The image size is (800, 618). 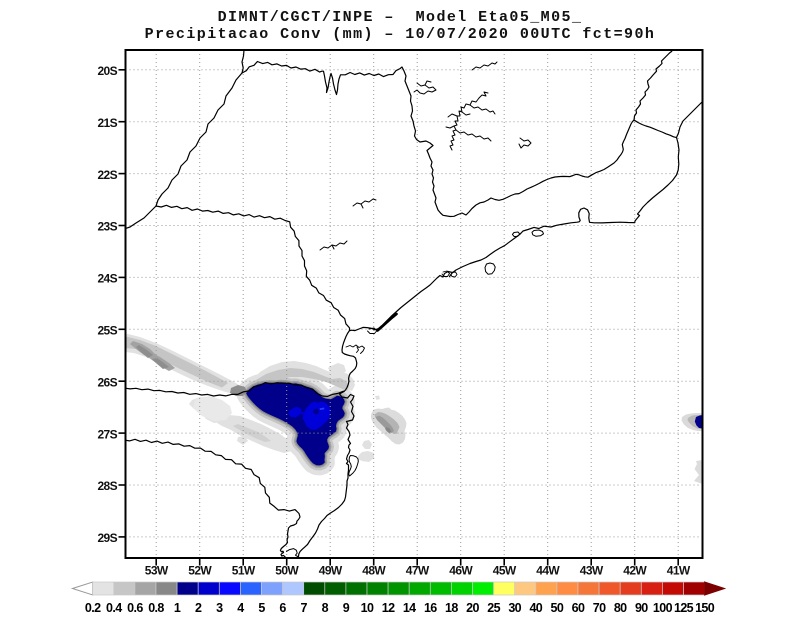 I want to click on svg-text: 20, so click(x=472, y=608).